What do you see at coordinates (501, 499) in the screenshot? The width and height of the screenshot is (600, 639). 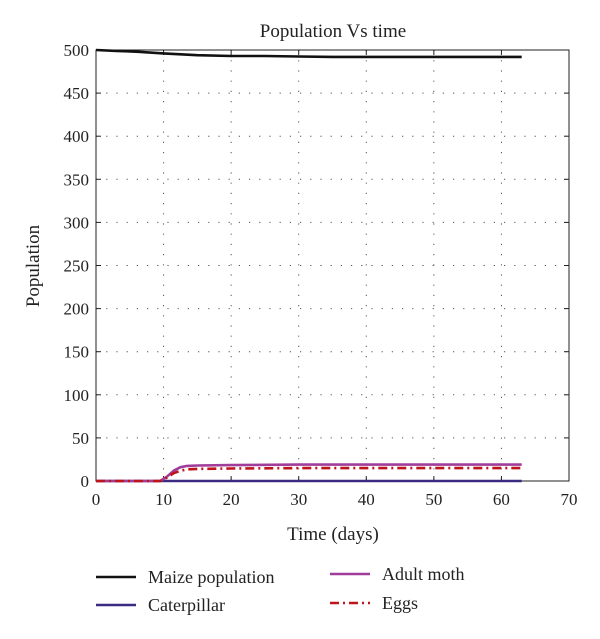 I see `x-tick-label: 60` at bounding box center [501, 499].